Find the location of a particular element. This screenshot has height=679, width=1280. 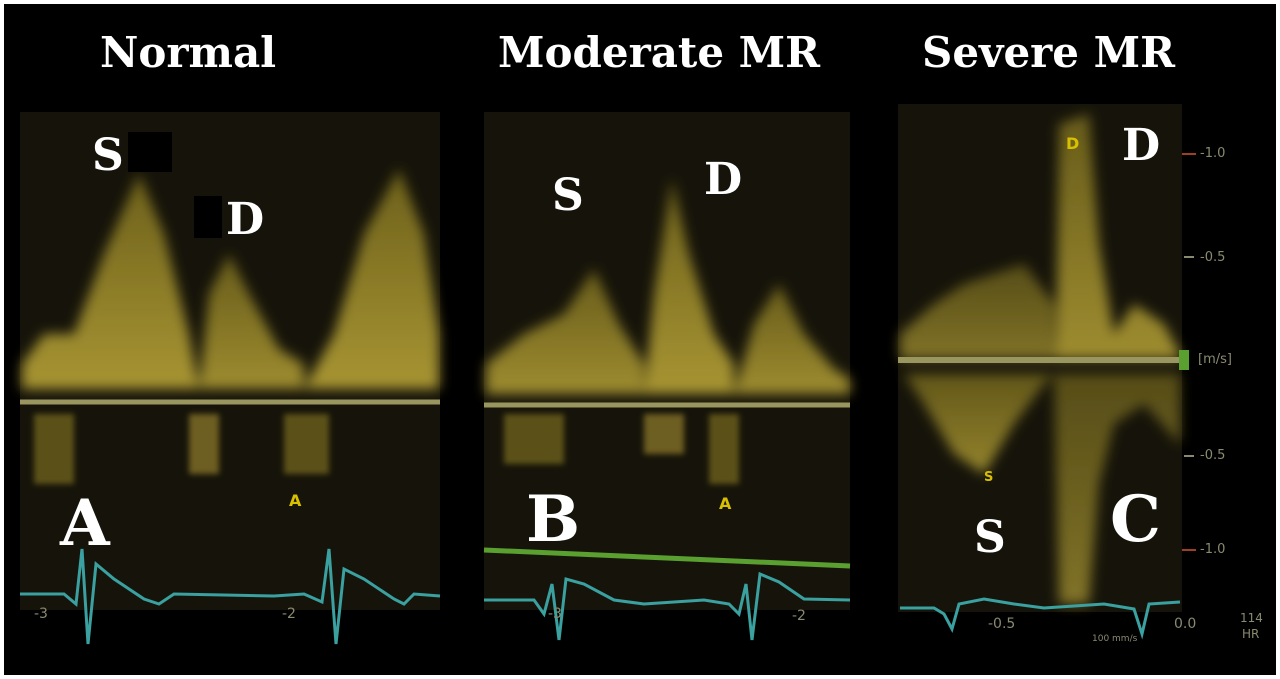

panel-c-title: Severe MR is located at coordinates (1049, 52).